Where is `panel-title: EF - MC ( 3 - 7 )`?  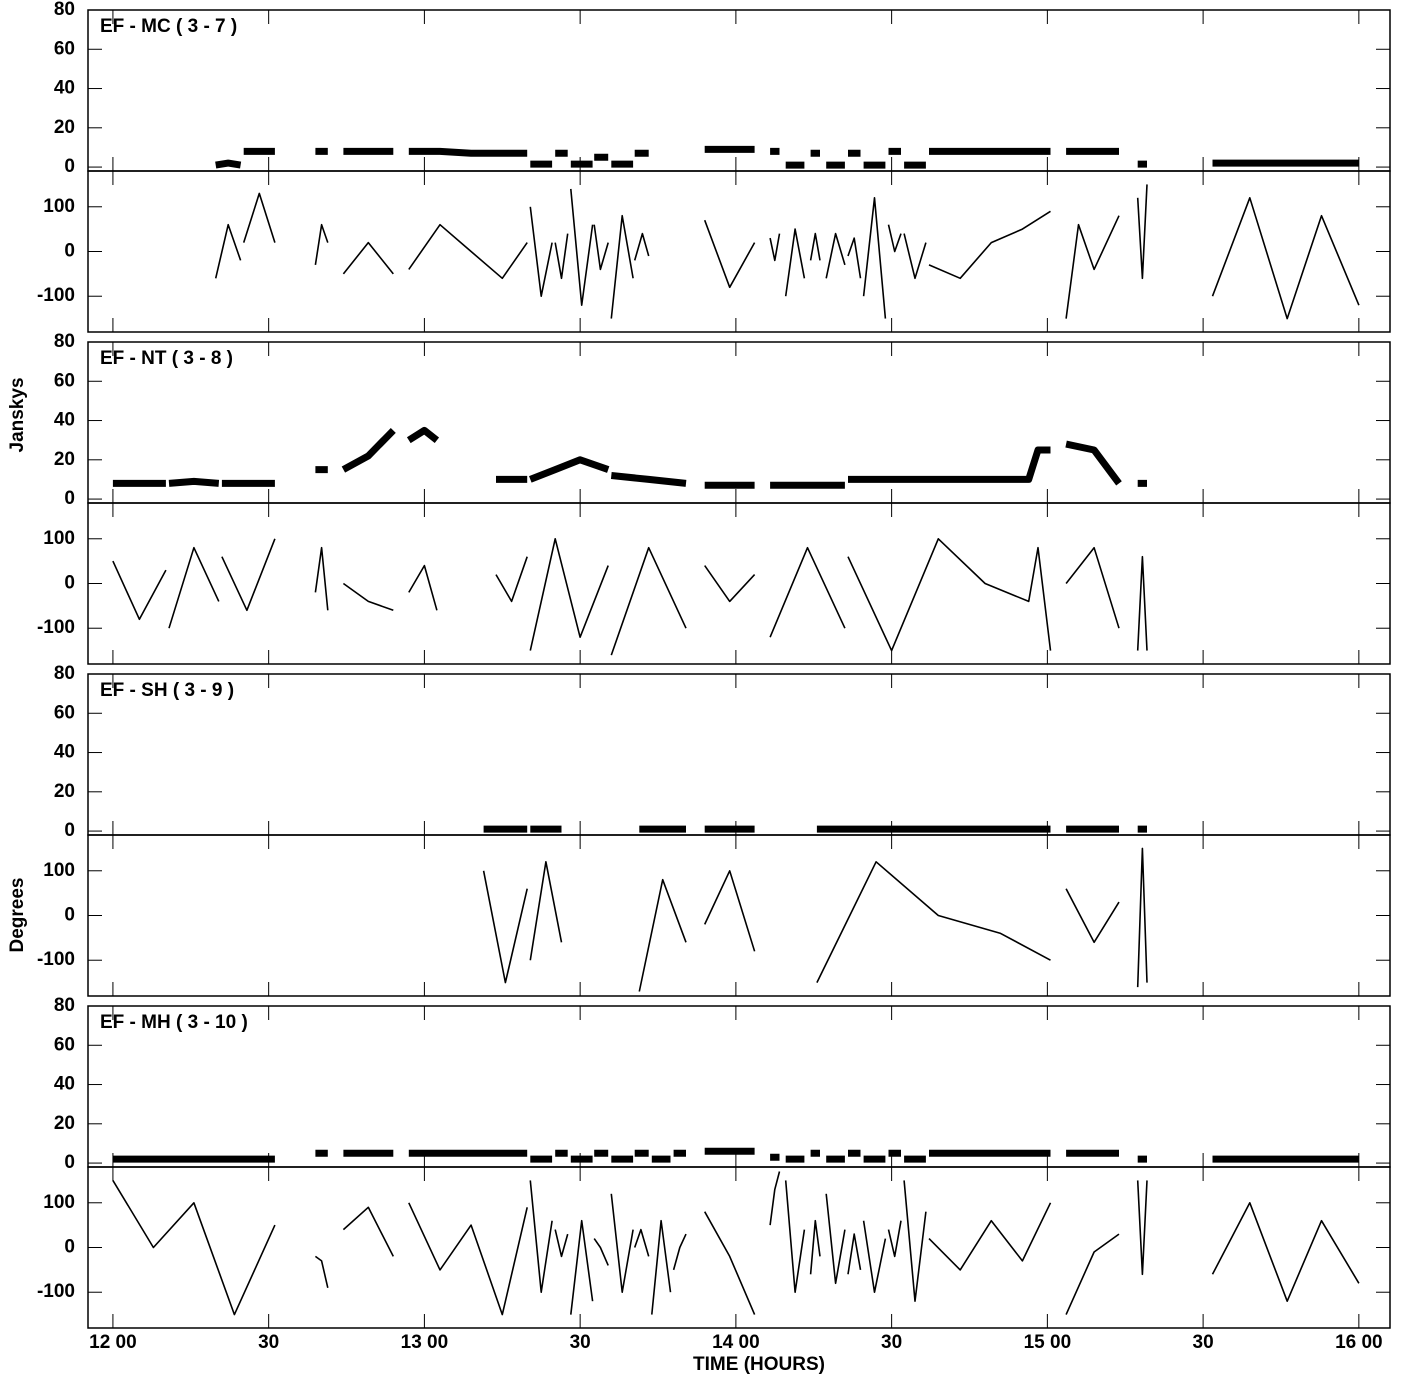
panel-title: EF - MC ( 3 - 7 ) is located at coordinates (168, 26).